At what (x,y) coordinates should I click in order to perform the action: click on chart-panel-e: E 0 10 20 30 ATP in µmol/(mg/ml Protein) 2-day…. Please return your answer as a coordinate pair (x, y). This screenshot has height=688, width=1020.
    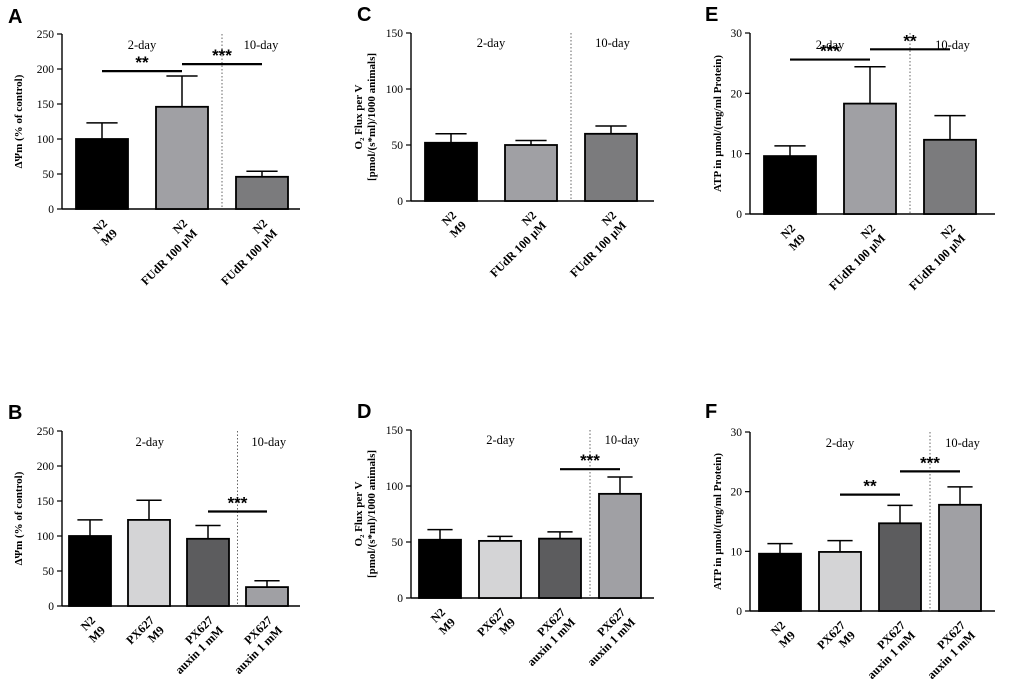
    Looking at the image, I should click on (850, 148).